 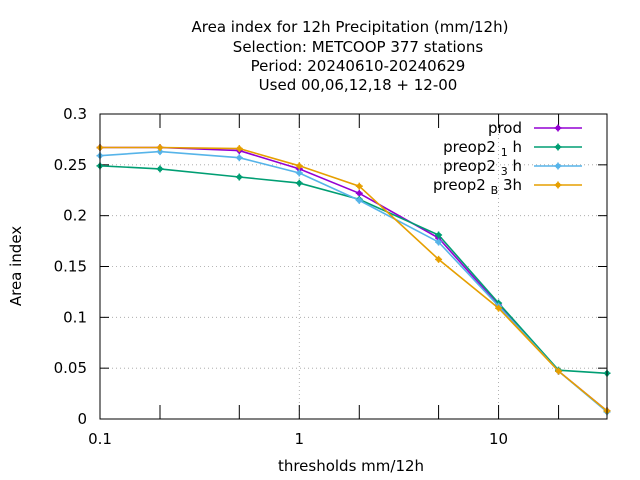 What do you see at coordinates (358, 66) in the screenshot?
I see `title-line-3: Period: 20240610-20240629` at bounding box center [358, 66].